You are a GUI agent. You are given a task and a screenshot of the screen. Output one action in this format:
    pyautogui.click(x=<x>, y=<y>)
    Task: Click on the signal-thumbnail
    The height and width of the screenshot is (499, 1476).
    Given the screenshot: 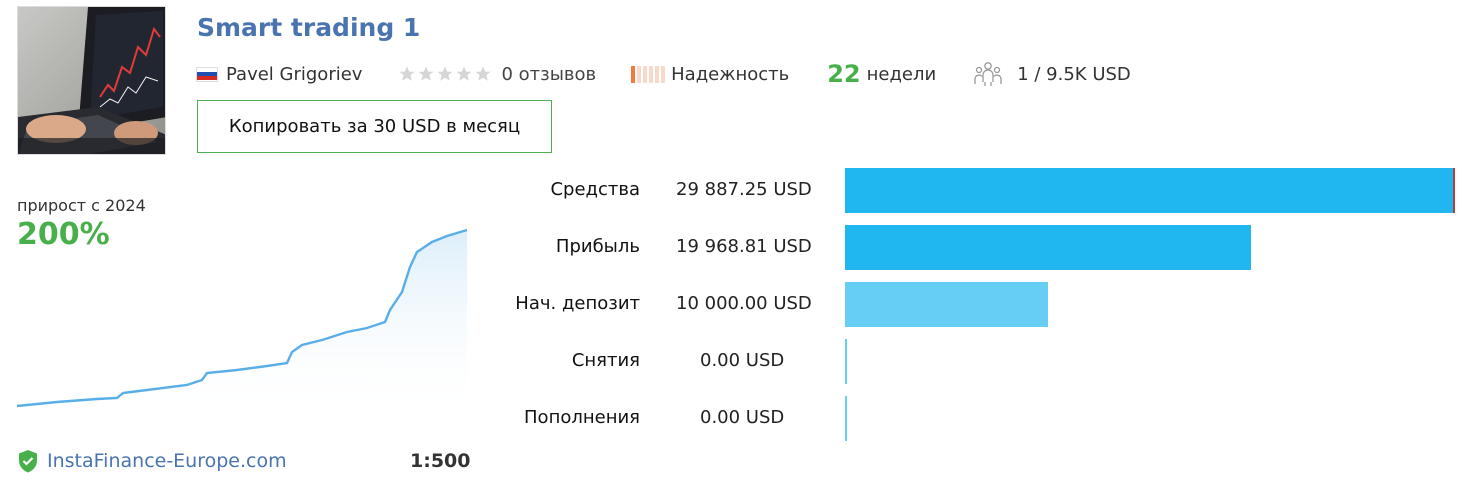 What is the action you would take?
    pyautogui.click(x=91, y=80)
    